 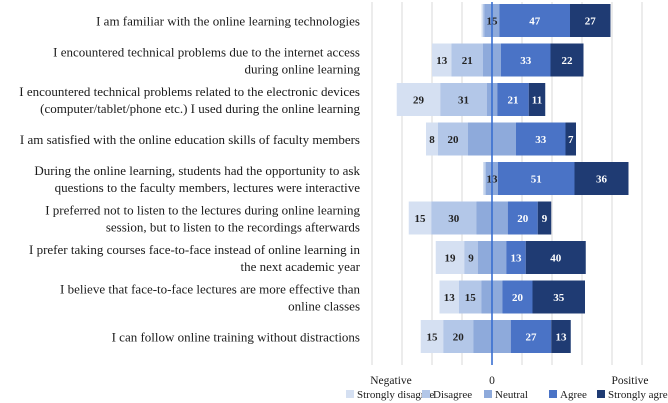 I want to click on data-label: 11, so click(x=537, y=101).